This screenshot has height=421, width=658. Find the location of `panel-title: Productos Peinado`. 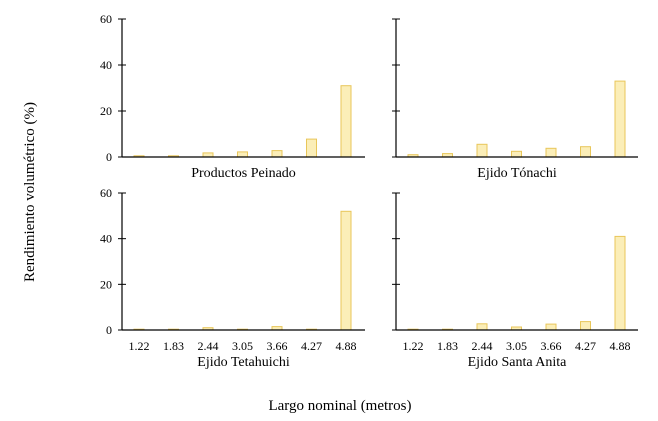

panel-title: Productos Peinado is located at coordinates (243, 173).